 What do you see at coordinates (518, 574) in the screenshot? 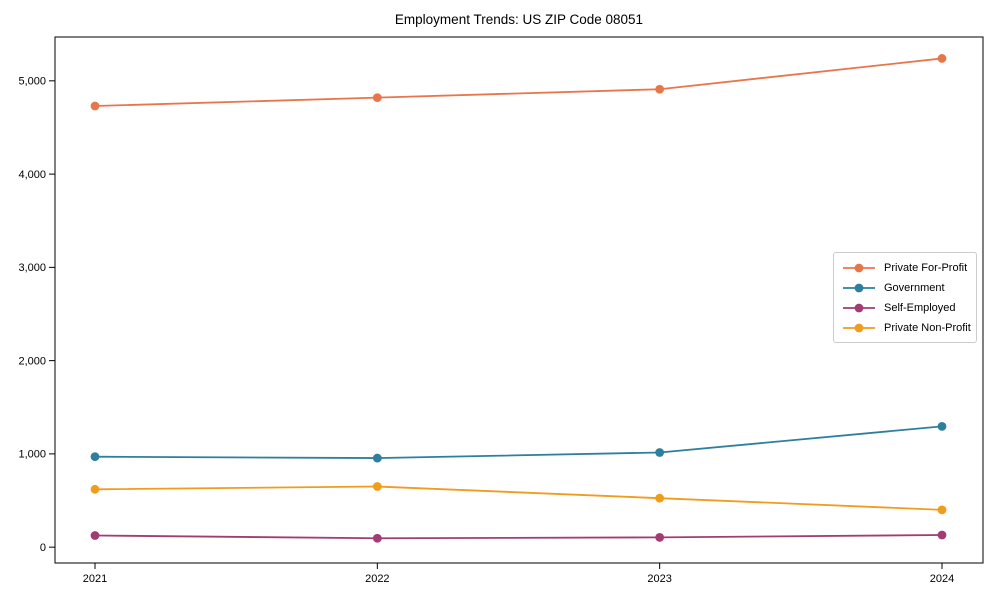
I see `x-axis: 2021 2022 2023 2024` at bounding box center [518, 574].